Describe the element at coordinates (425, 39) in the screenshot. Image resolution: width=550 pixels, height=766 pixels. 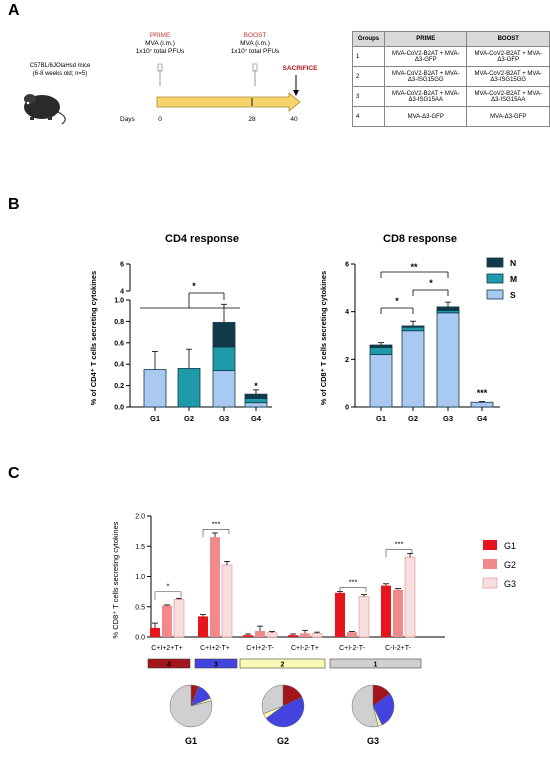
I see `table-header: PRIME` at that location.